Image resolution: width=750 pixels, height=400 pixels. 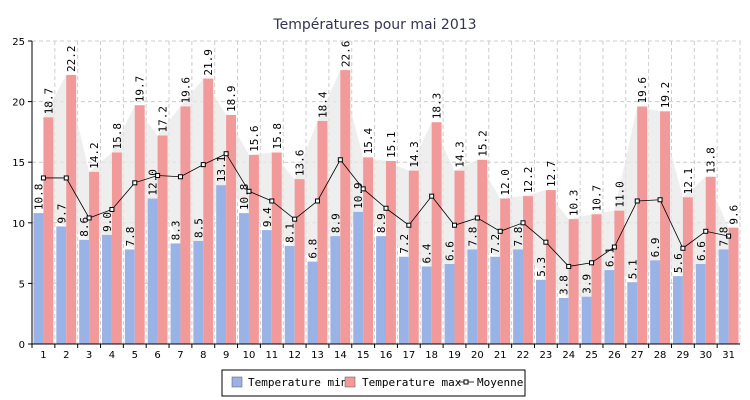 I want to click on min-value-label: 8.5, so click(x=198, y=228).